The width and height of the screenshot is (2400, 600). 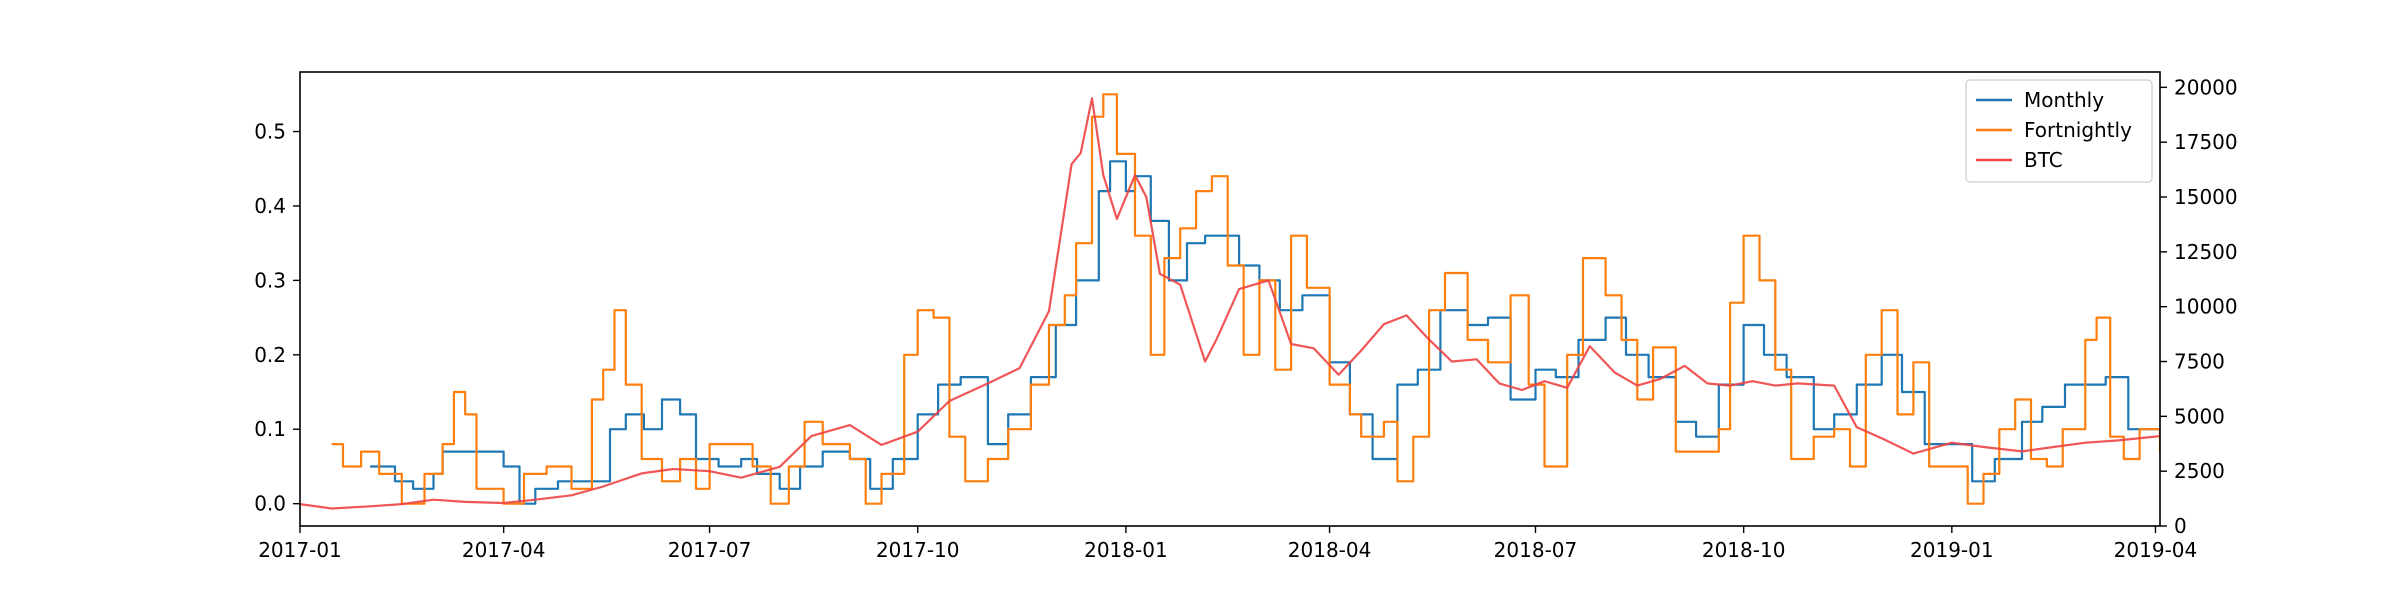 What do you see at coordinates (2199, 416) in the screenshot?
I see `y2-tick-label: 5000` at bounding box center [2199, 416].